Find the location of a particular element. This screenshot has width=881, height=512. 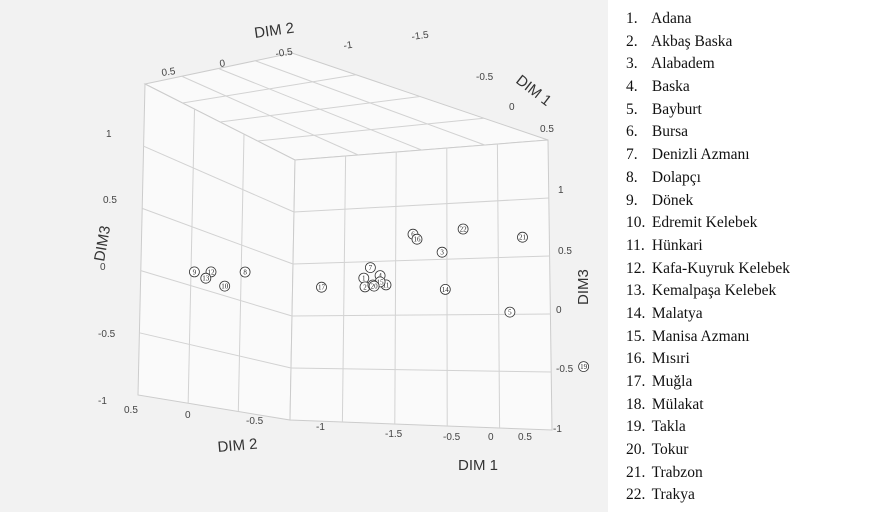

data-point: 9 is located at coordinates (194, 272).